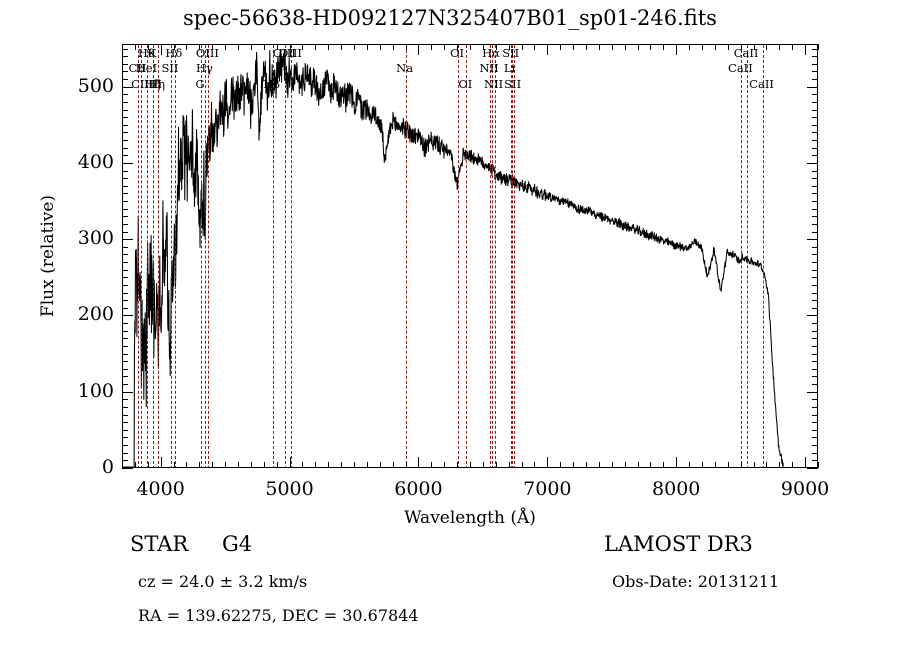 The image size is (900, 649). Describe the element at coordinates (223, 581) in the screenshot. I see `cz-label: cz = 24.0 ± 3.2 km/s` at that location.